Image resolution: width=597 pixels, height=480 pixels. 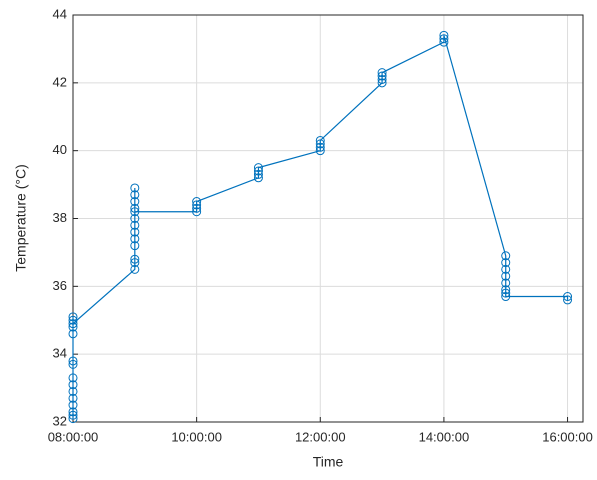 I want to click on y-axis-label: Temperature (°C), so click(x=21, y=218).